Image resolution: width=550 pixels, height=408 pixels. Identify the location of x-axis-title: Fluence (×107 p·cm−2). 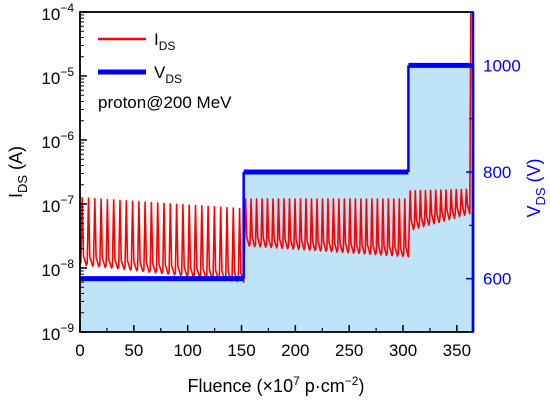
(276, 385).